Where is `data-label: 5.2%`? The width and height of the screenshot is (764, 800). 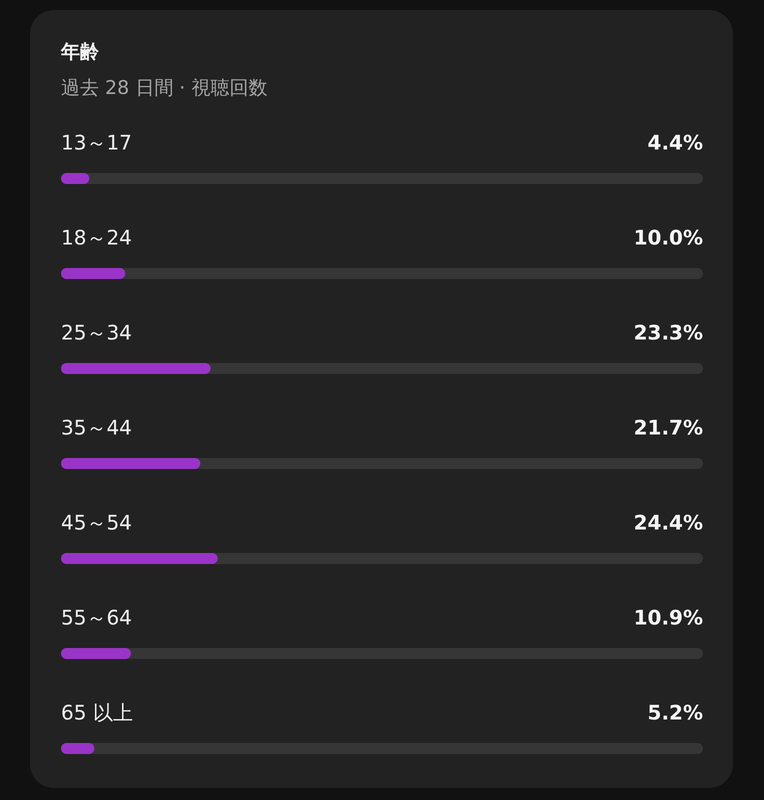 data-label: 5.2% is located at coordinates (675, 712).